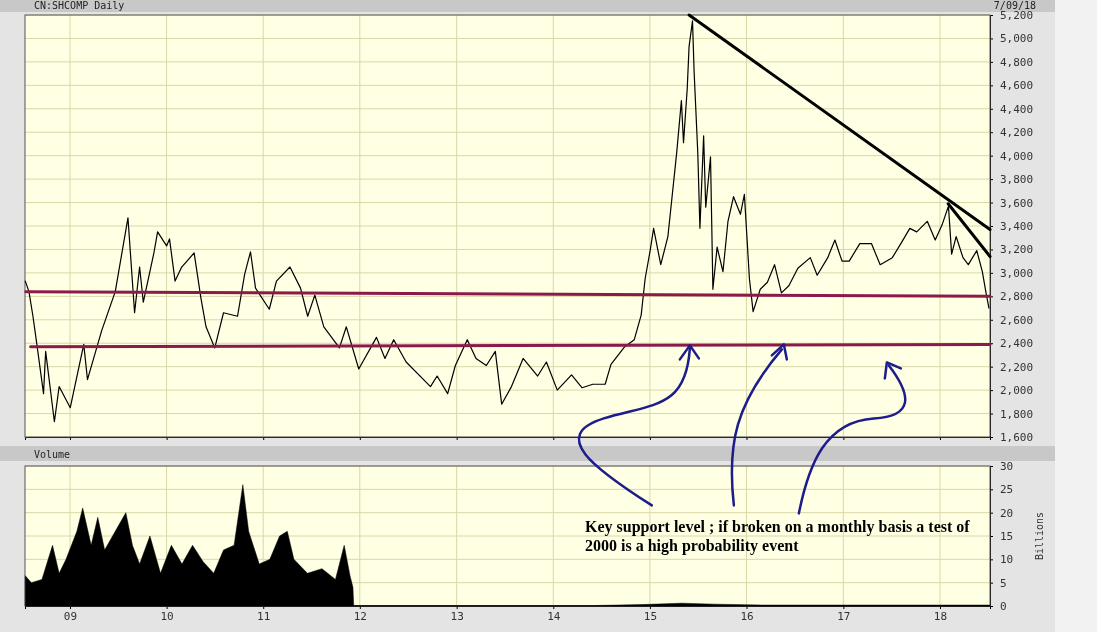  What do you see at coordinates (1039, 536) in the screenshot?
I see `y-axis-title: Billions` at bounding box center [1039, 536].